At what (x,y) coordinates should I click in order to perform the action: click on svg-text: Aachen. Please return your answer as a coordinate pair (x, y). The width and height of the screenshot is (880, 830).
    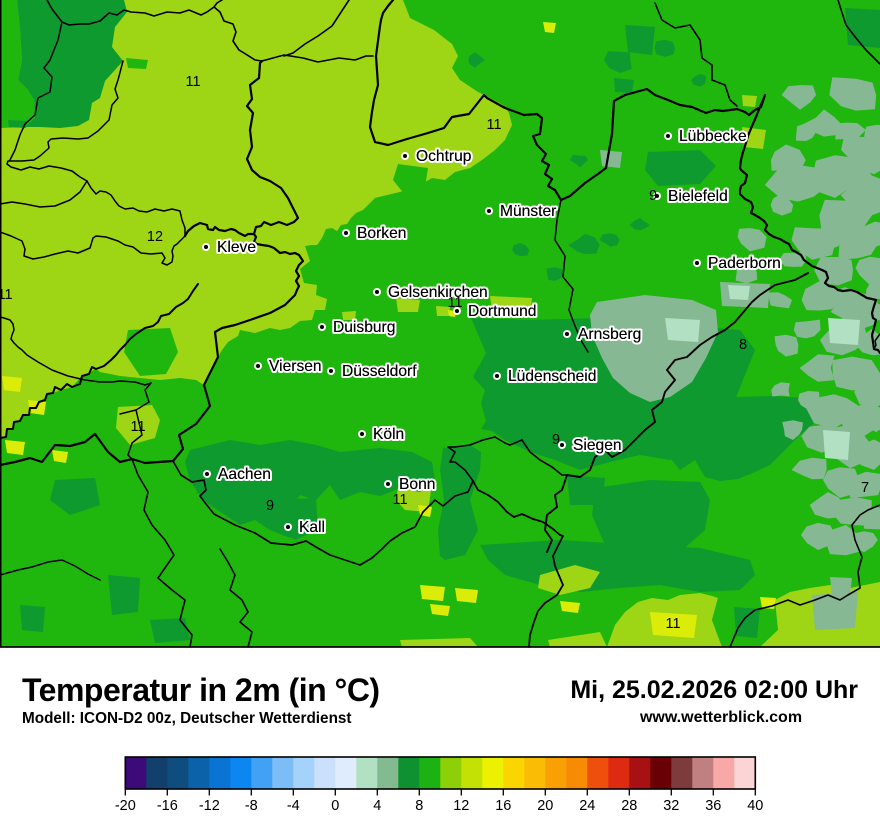
    Looking at the image, I should click on (244, 474).